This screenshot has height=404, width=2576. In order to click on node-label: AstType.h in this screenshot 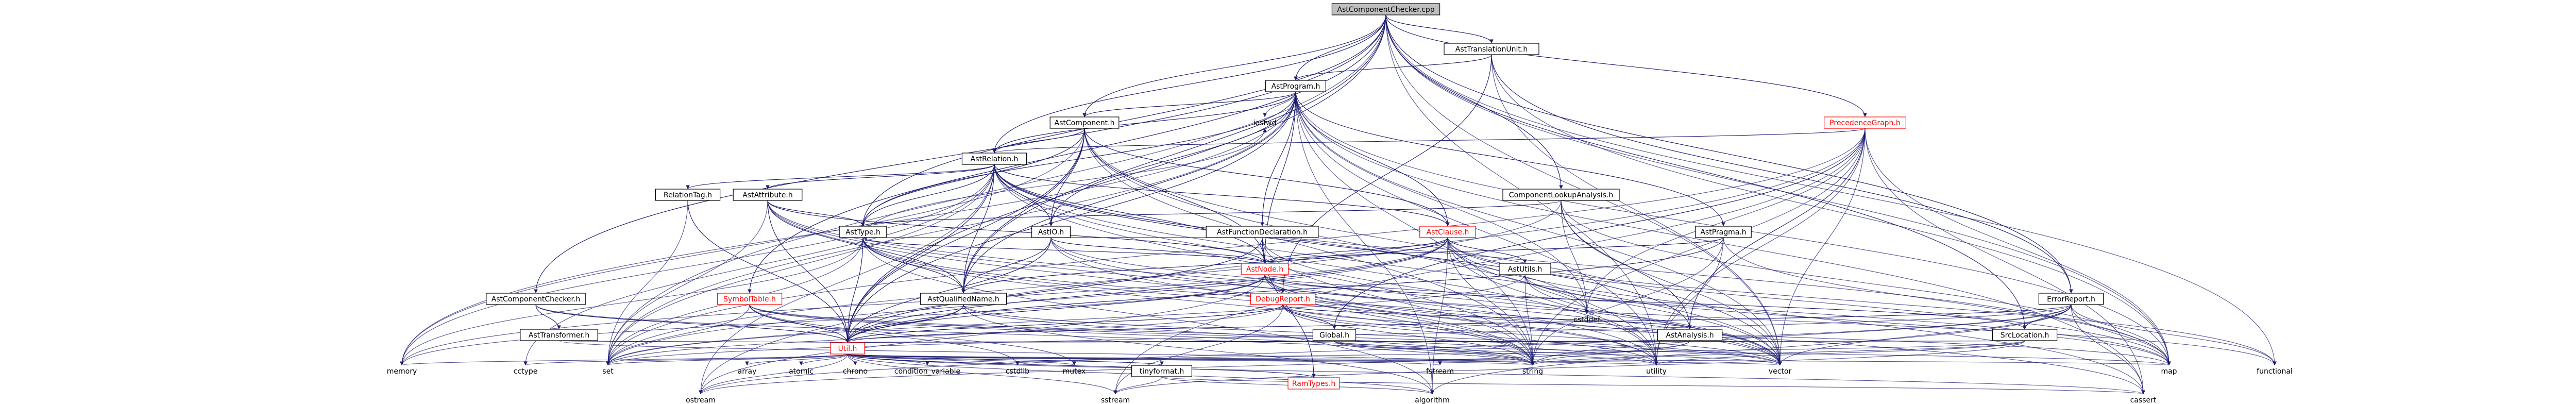, I will do `click(862, 232)`.